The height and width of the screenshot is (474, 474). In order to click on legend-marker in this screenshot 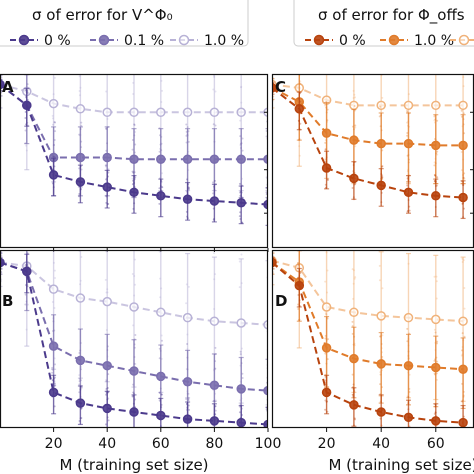, I will do `click(104, 40)`.